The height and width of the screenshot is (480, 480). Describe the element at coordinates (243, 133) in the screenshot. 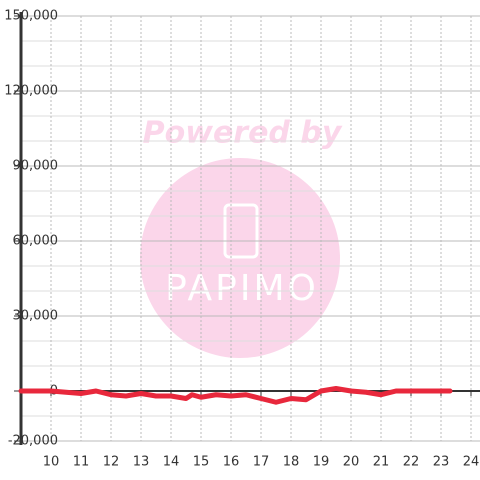

I see `watermark-text: Powered by` at that location.